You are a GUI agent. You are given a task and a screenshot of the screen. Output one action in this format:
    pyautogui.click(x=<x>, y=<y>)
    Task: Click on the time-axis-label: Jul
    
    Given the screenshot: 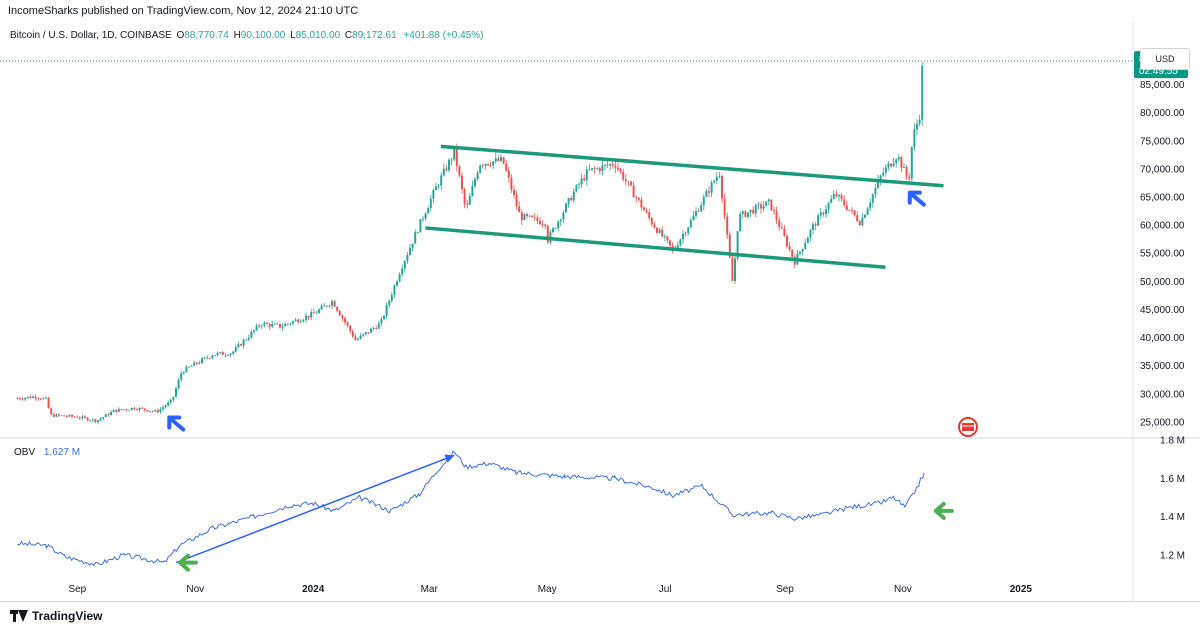 What is the action you would take?
    pyautogui.click(x=665, y=589)
    